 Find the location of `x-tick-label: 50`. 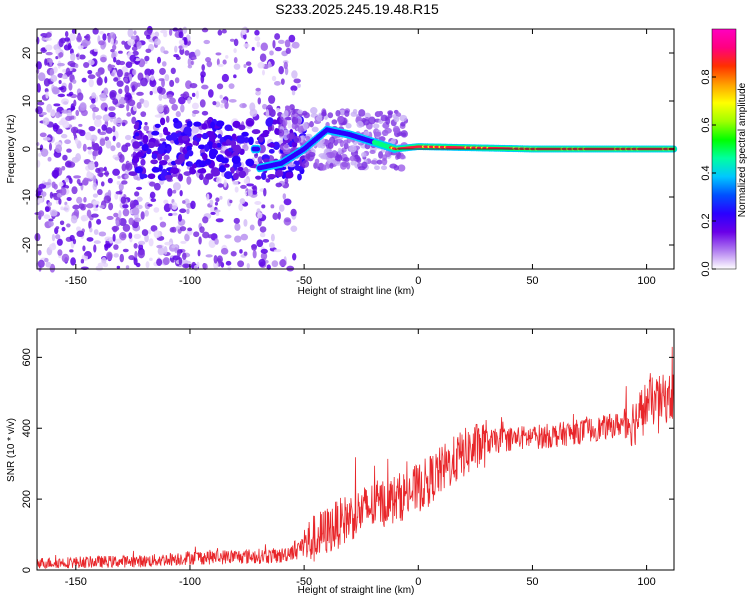

x-tick-label: 50 is located at coordinates (532, 281).